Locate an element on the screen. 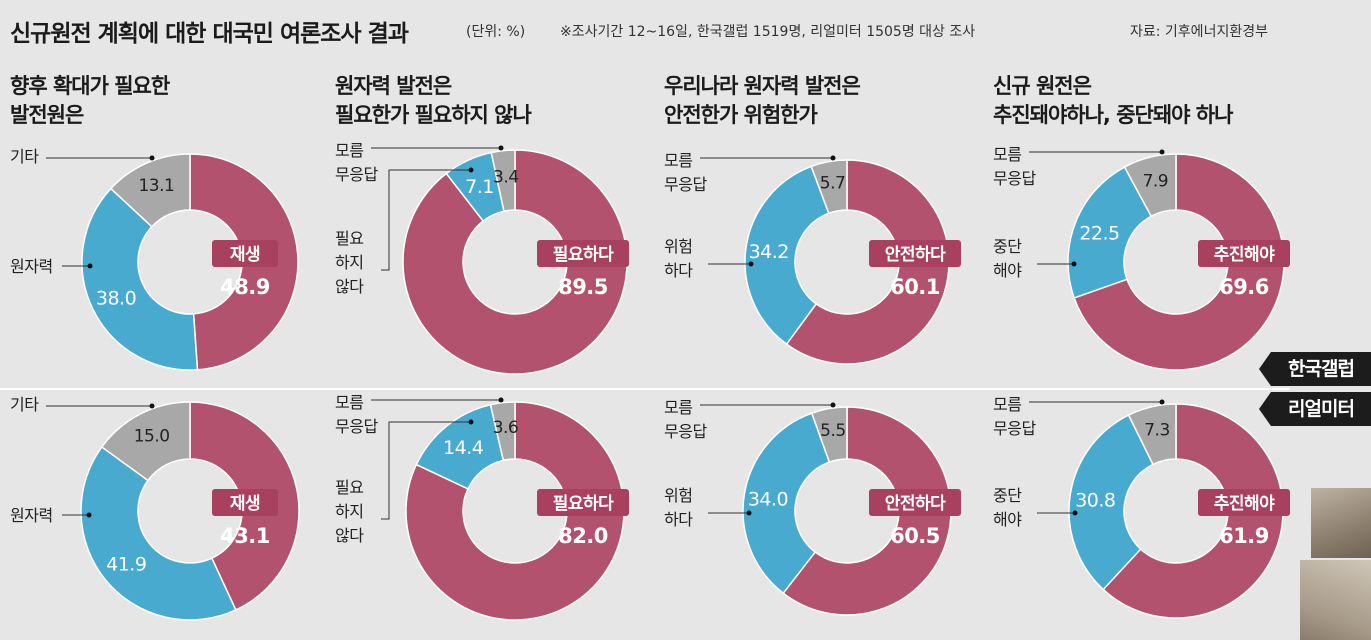 The width and height of the screenshot is (1371, 640). leader-line is located at coordinates (426, 470).